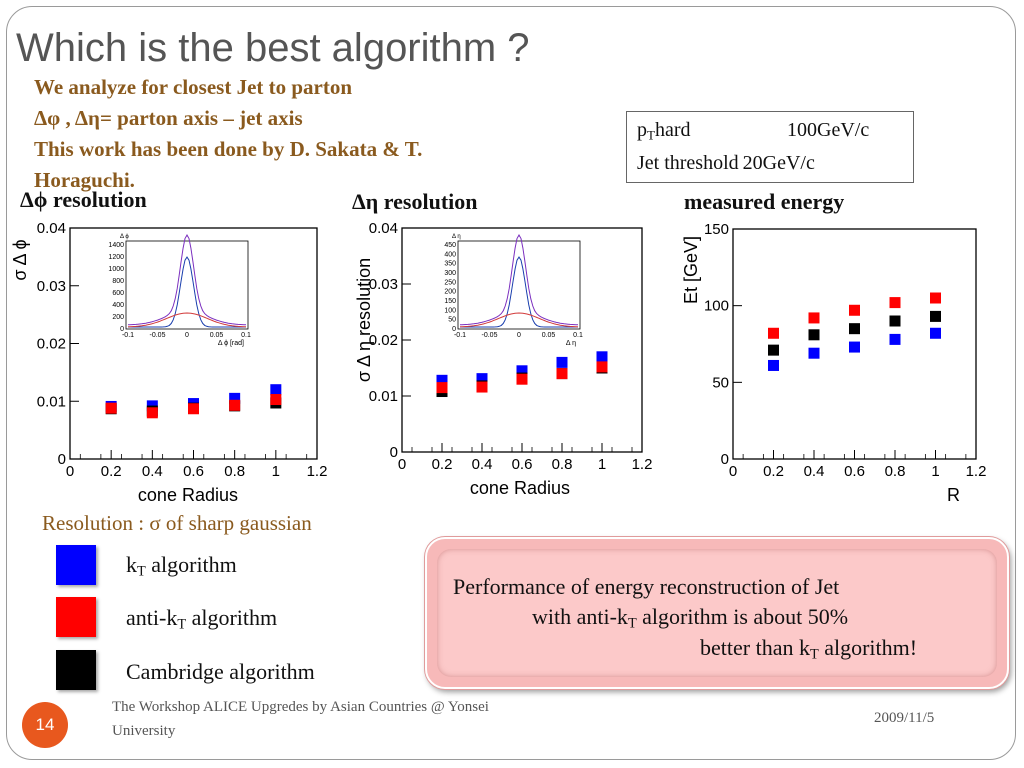 The width and height of the screenshot is (1024, 768). I want to click on legend-swatch-antikt, so click(76, 617).